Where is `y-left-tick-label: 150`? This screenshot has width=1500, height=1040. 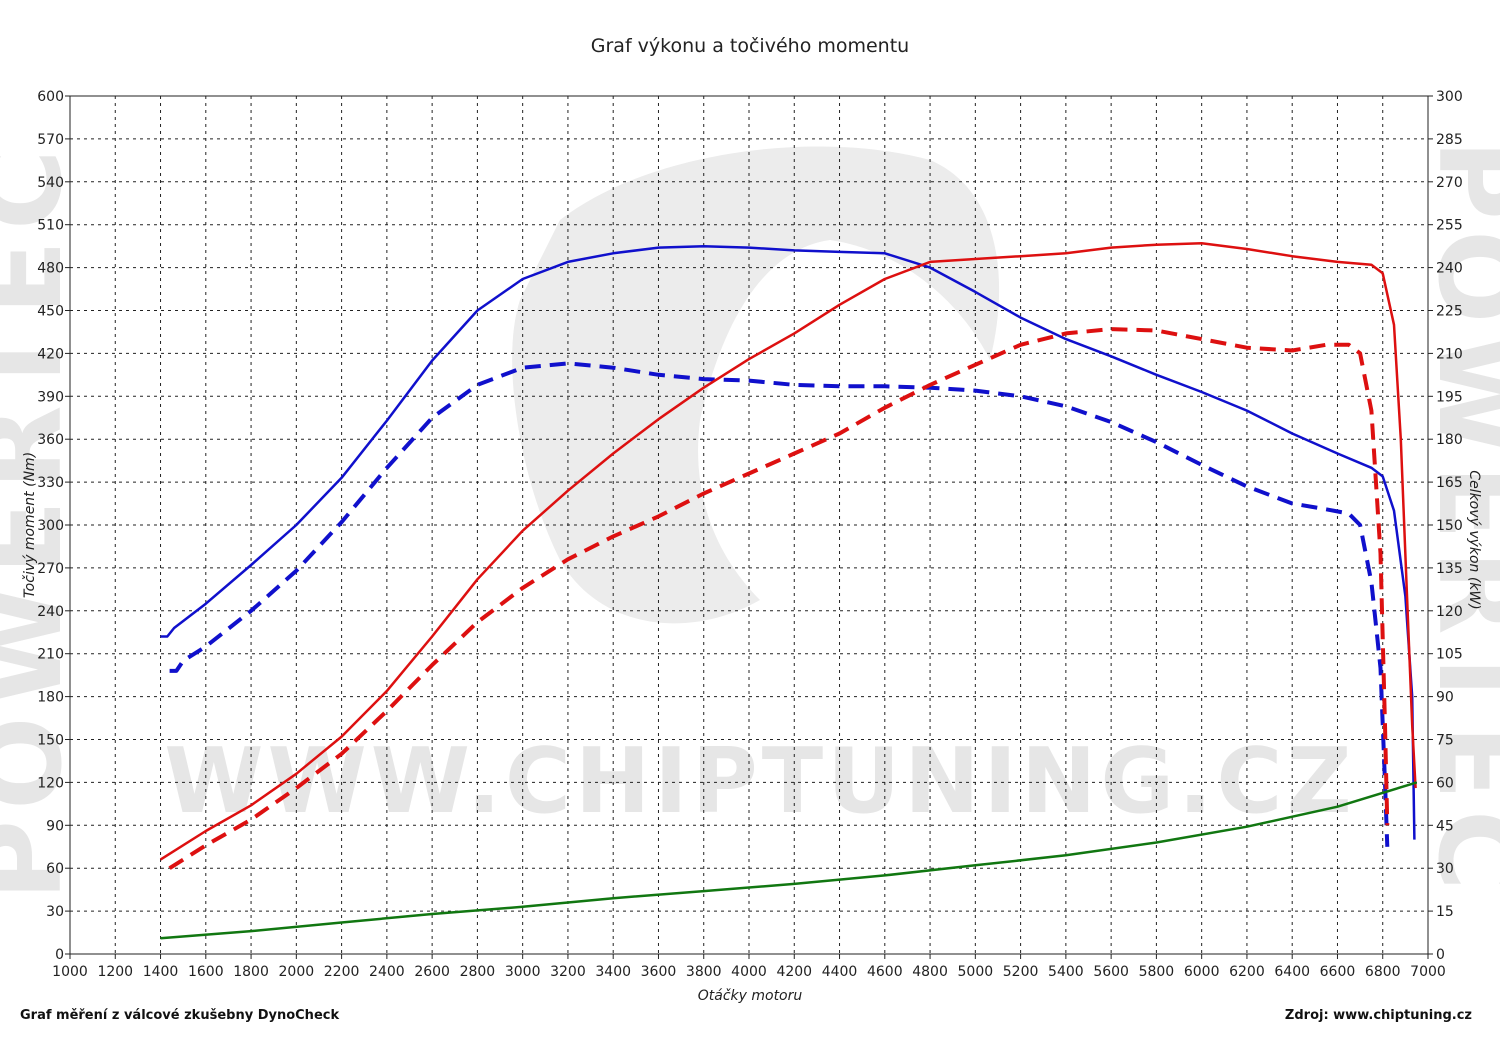
y-left-tick-label: 150 is located at coordinates (50, 741).